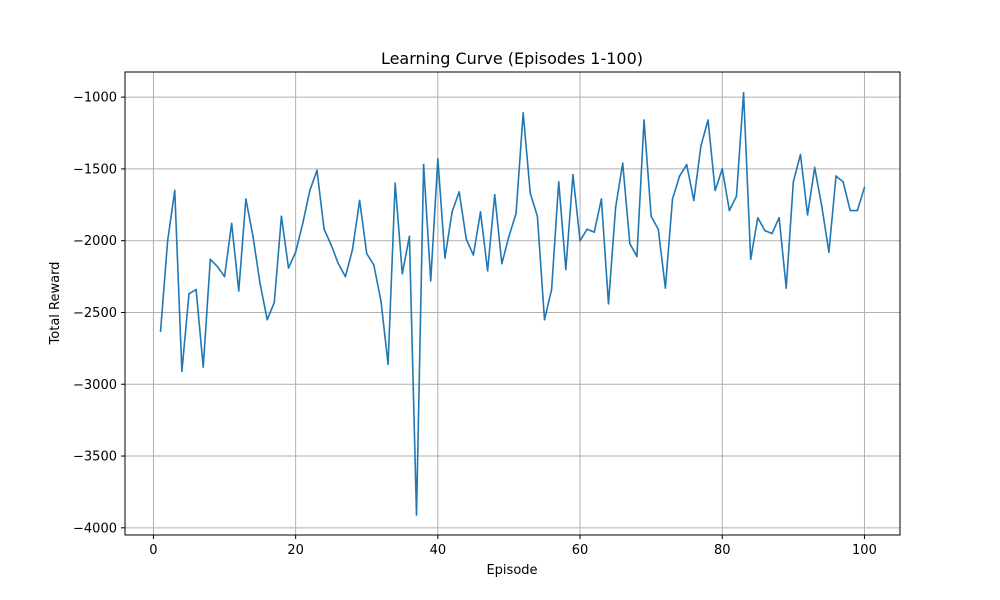 This screenshot has height=600, width=1000. I want to click on x-tick-label: 60, so click(580, 550).